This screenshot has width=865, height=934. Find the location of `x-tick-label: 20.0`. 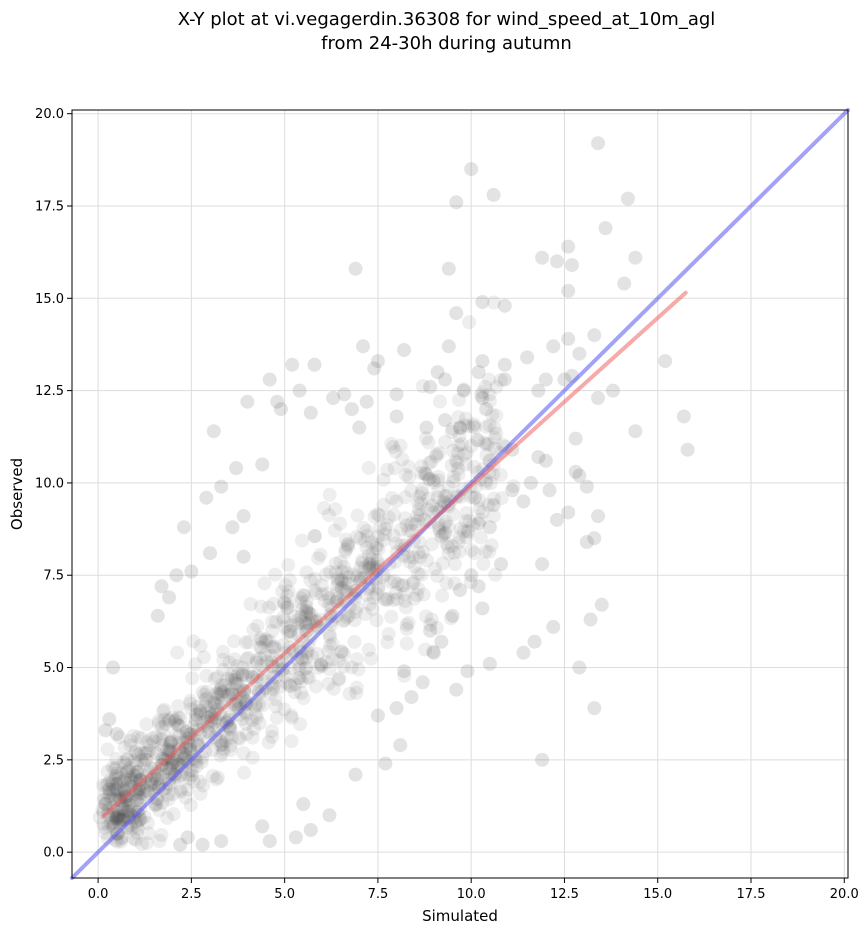

x-tick-label: 20.0 is located at coordinates (844, 894).